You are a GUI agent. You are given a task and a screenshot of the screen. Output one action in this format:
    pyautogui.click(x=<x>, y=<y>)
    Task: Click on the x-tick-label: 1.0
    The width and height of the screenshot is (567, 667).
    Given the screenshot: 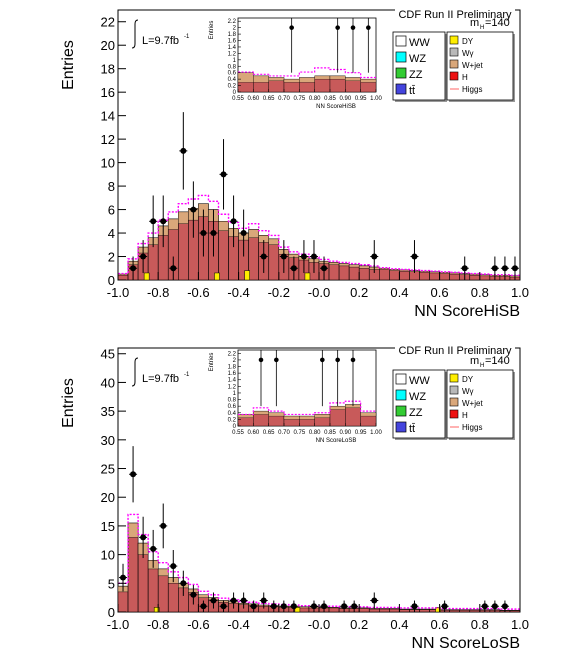 What is the action you would take?
    pyautogui.click(x=520, y=624)
    